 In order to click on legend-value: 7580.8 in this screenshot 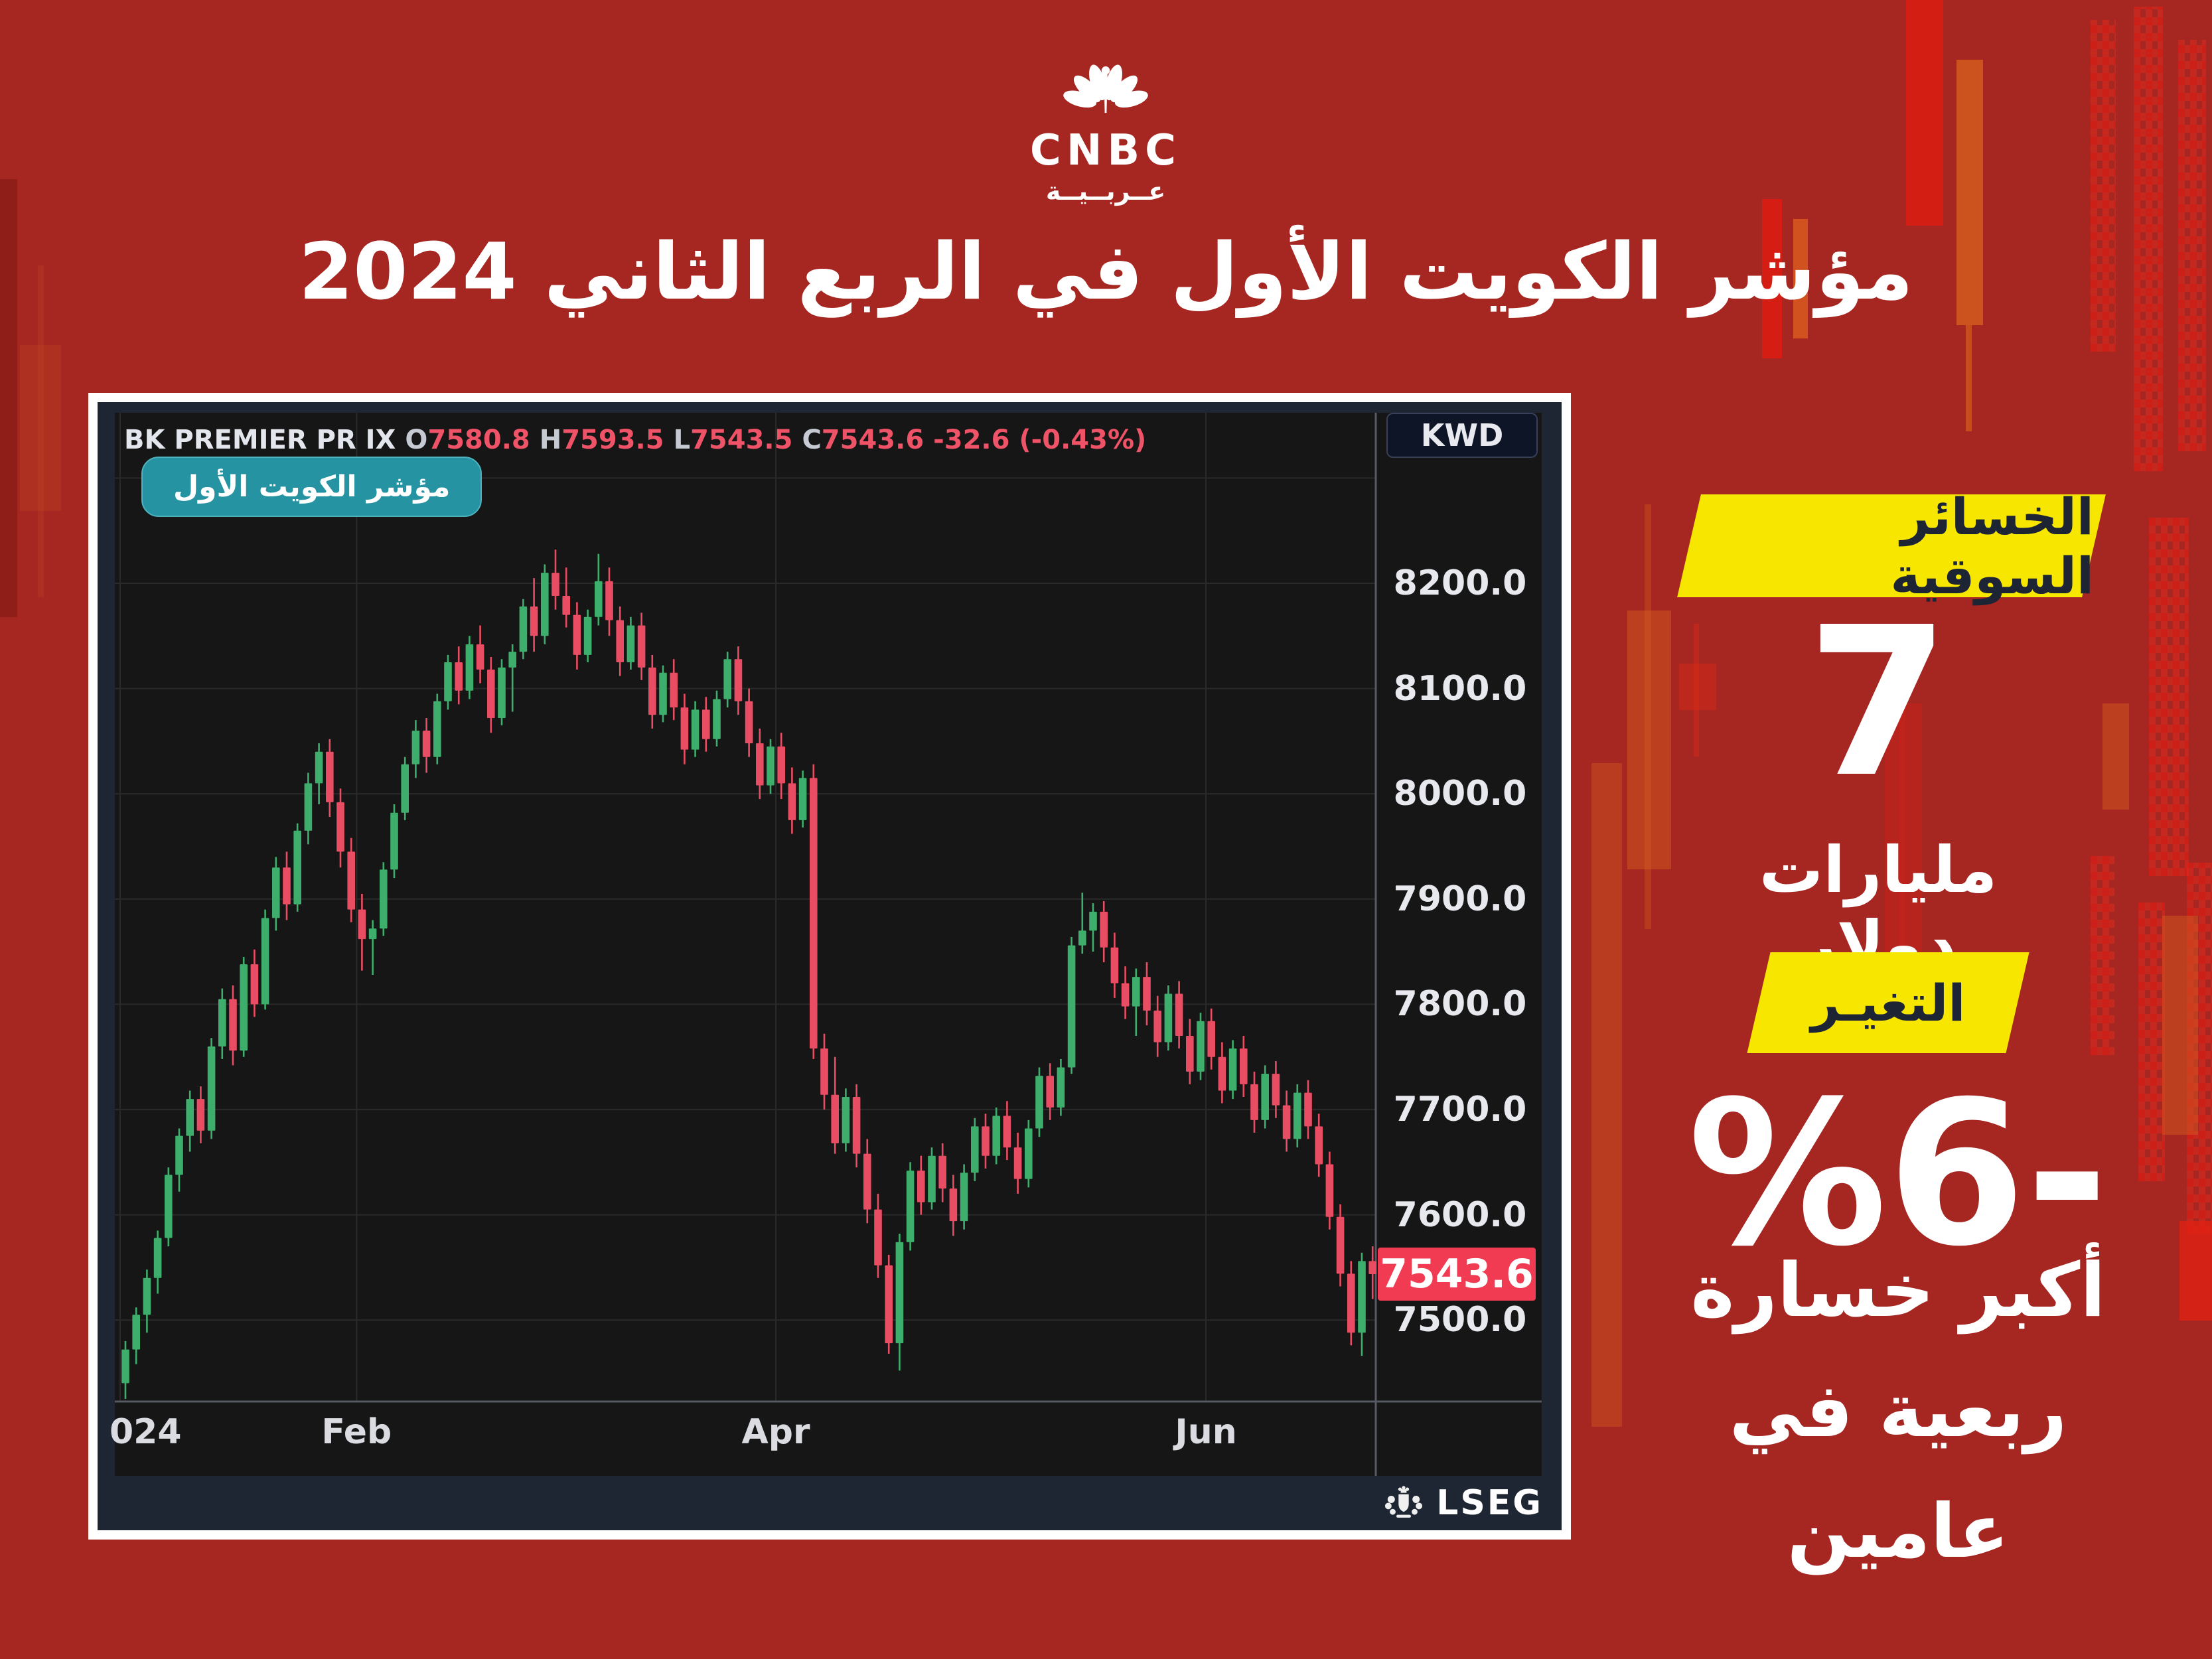, I will do `click(478, 440)`.